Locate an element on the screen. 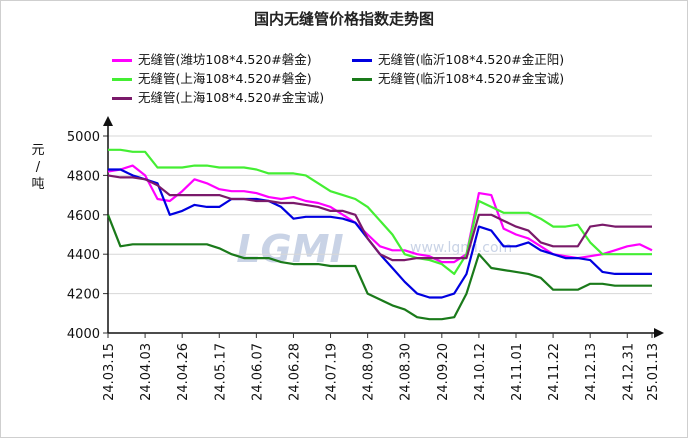 The height and width of the screenshot is (438, 688). legend-item-4: 无缝管(临沂108*4.520#金宝诚) is located at coordinates (458, 77).